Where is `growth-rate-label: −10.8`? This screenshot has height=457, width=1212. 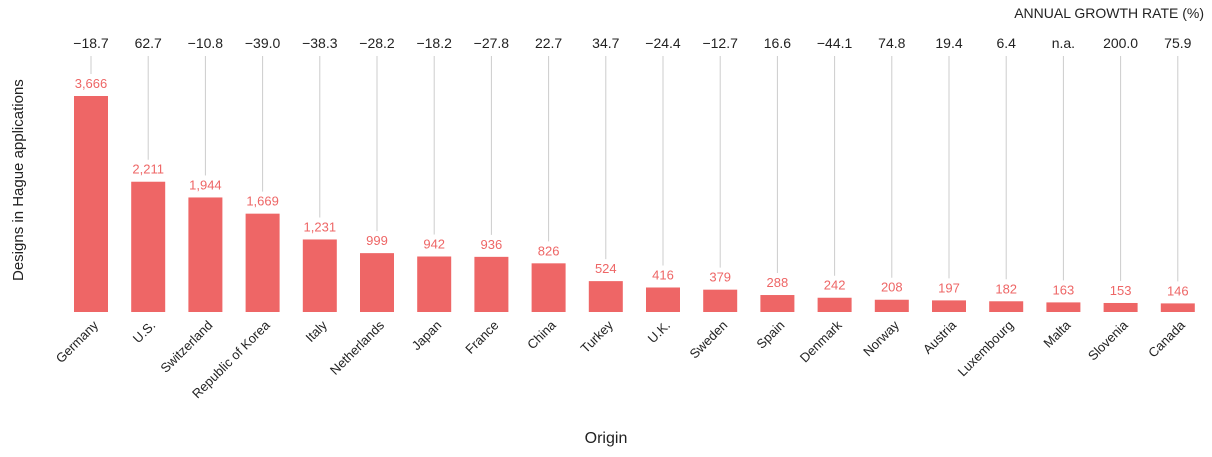 growth-rate-label: −10.8 is located at coordinates (206, 43).